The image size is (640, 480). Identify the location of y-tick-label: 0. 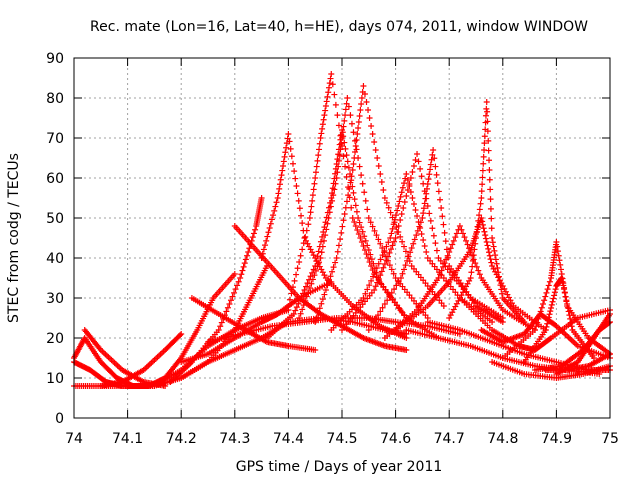
(59, 419).